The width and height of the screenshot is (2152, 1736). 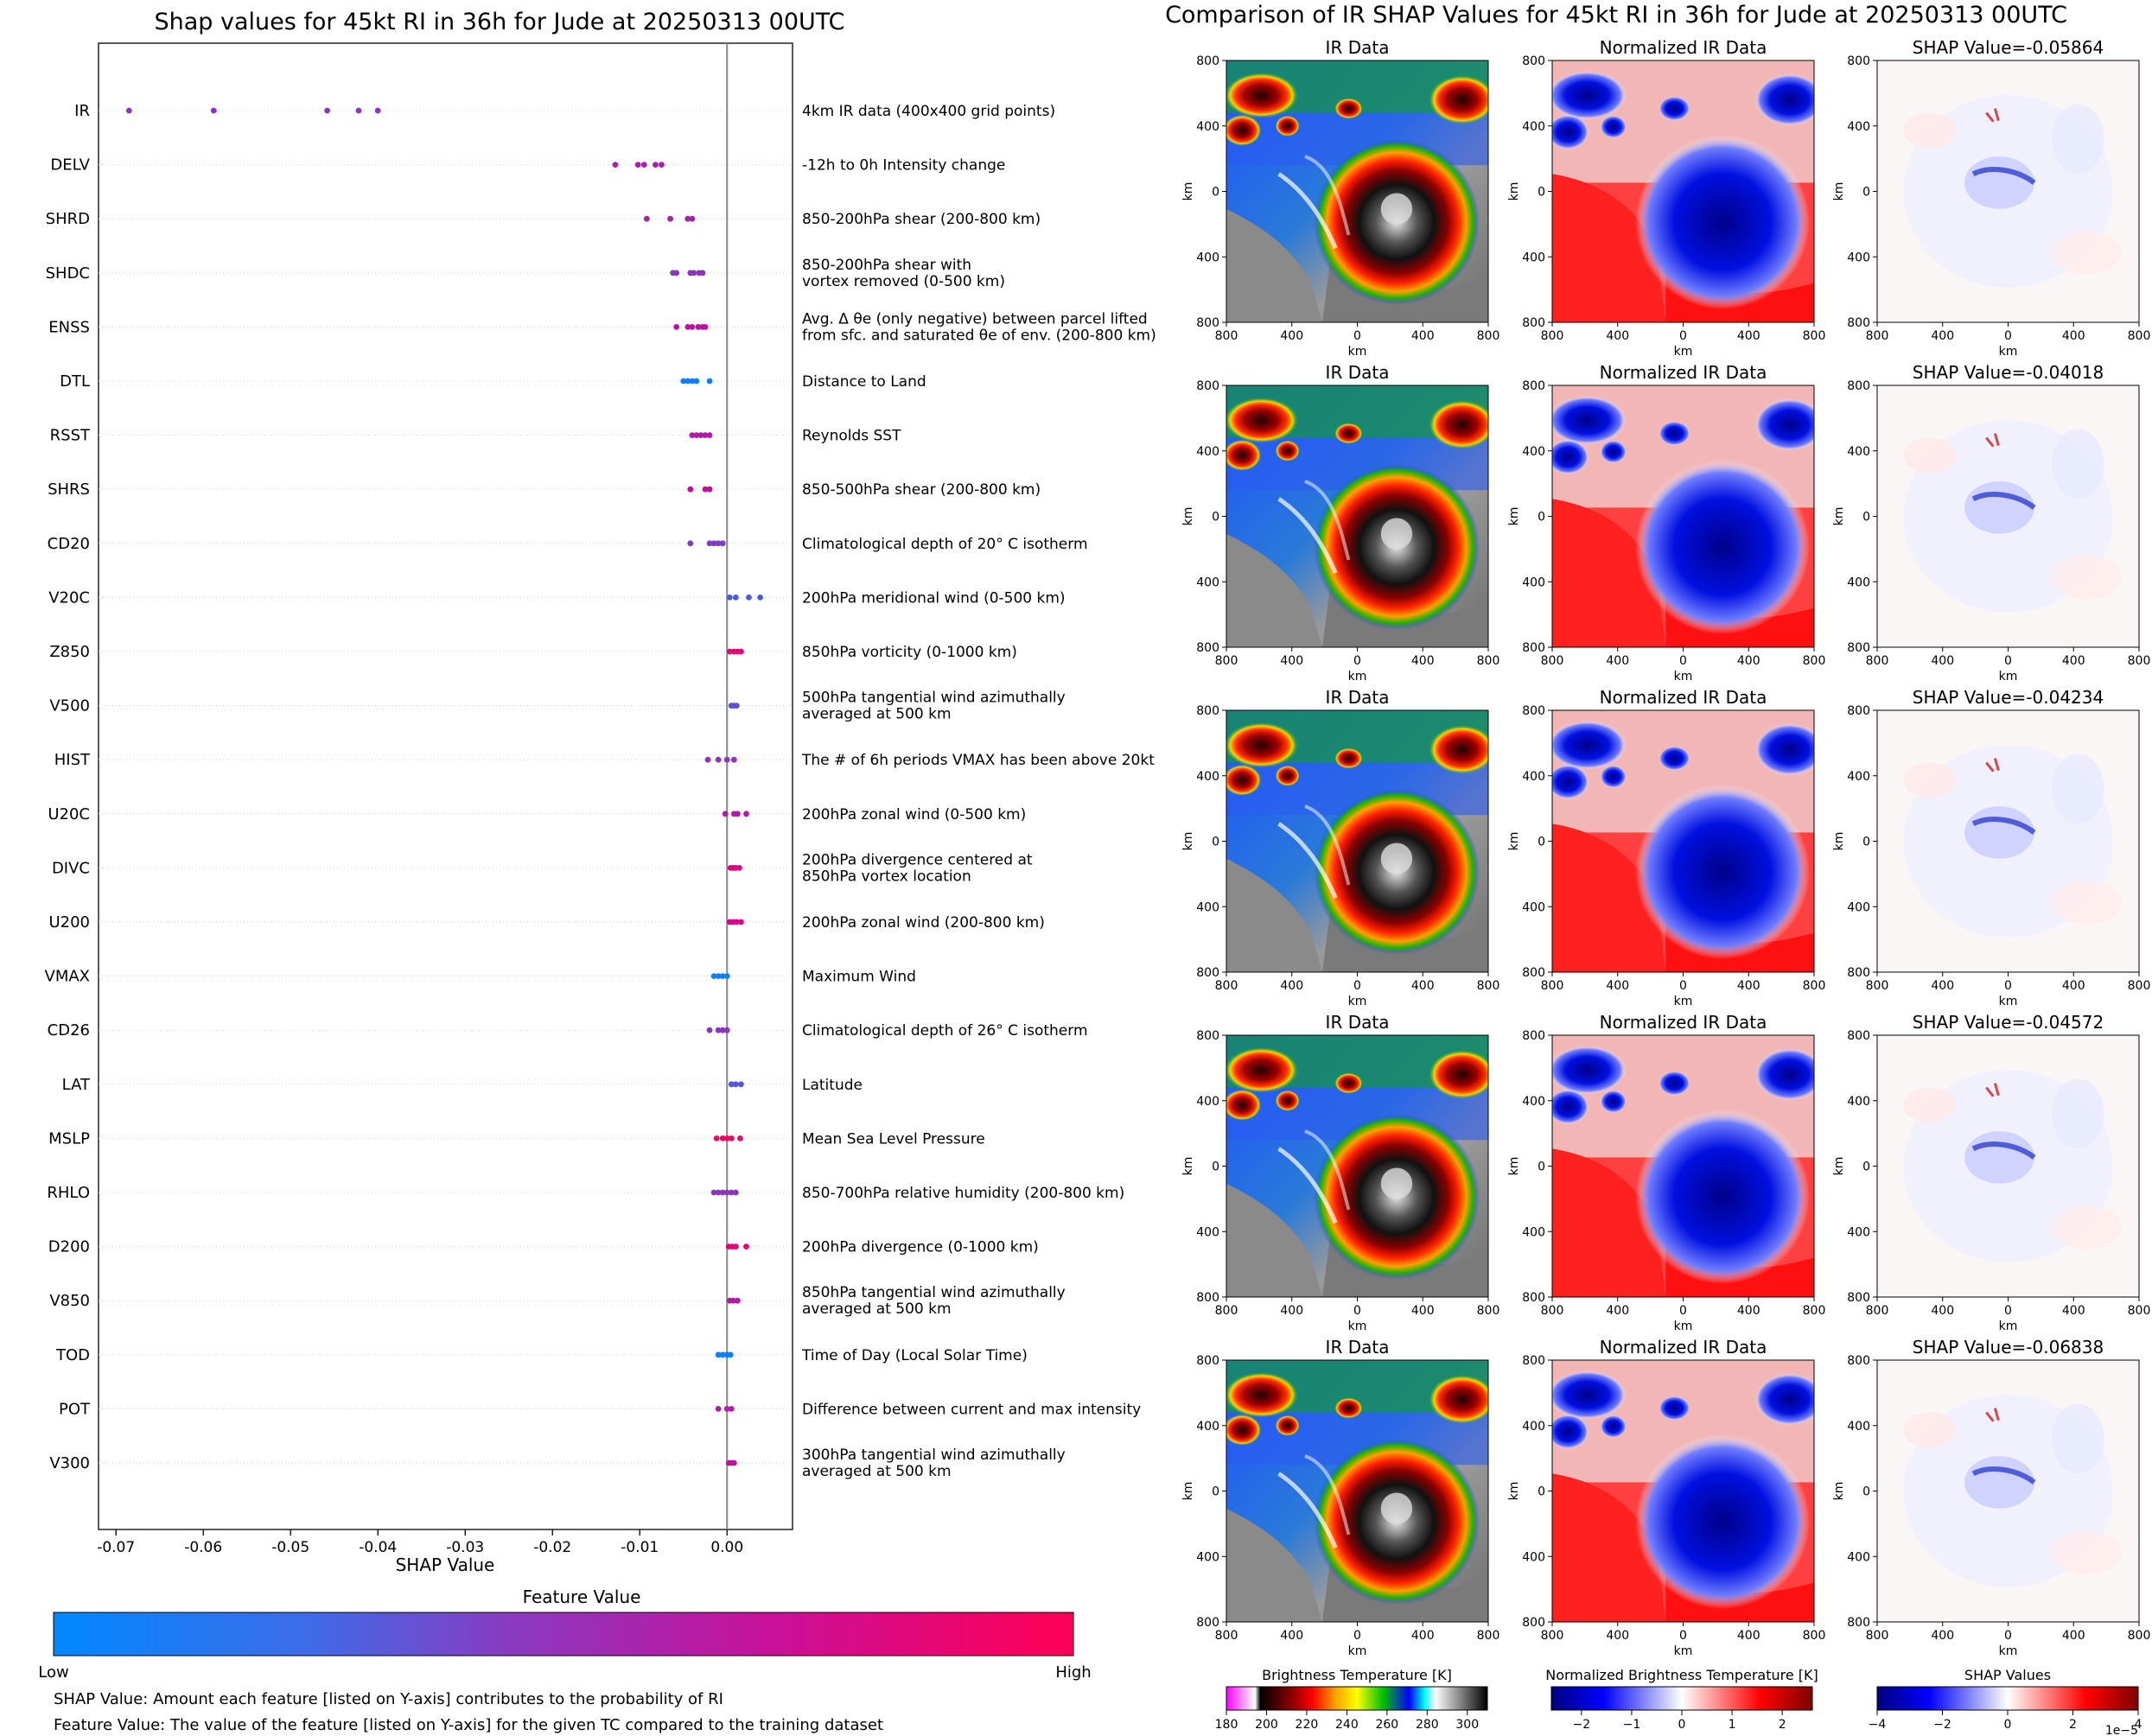 I want to click on panel-xtick-label-2-0-3: 400, so click(x=1423, y=661).